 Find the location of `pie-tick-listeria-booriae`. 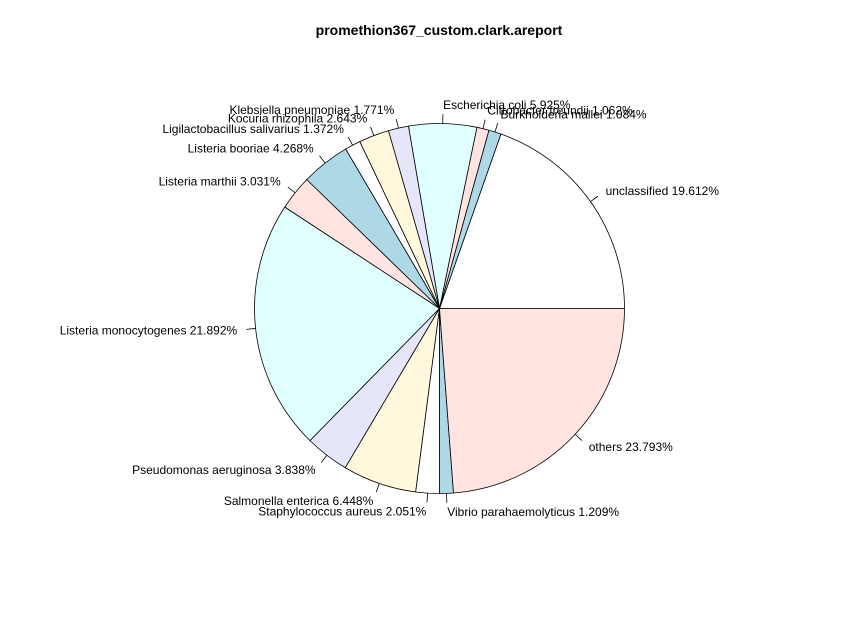

pie-tick-listeria-booriae is located at coordinates (322, 159).